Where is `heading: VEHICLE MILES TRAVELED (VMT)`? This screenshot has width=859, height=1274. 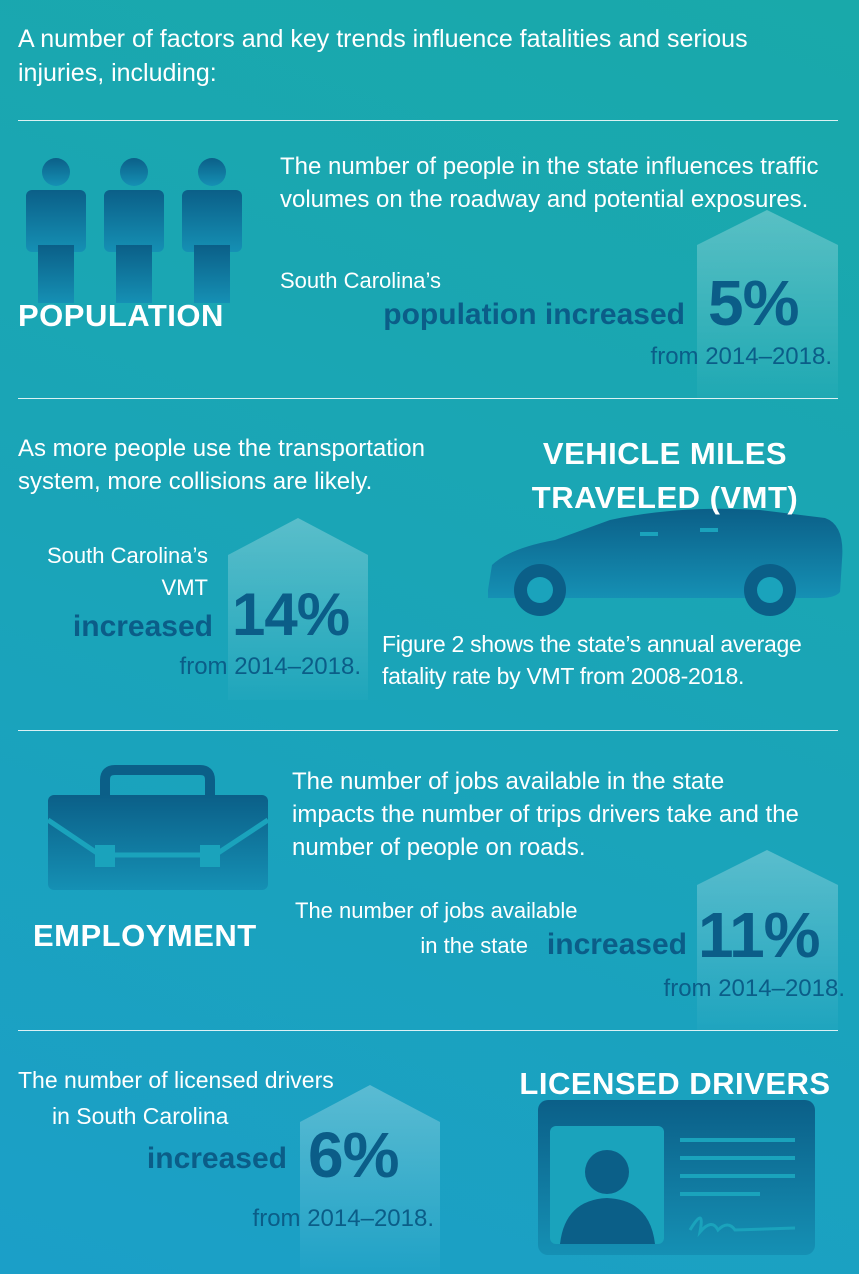
heading: VEHICLE MILES TRAVELED (VMT) is located at coordinates (665, 476).